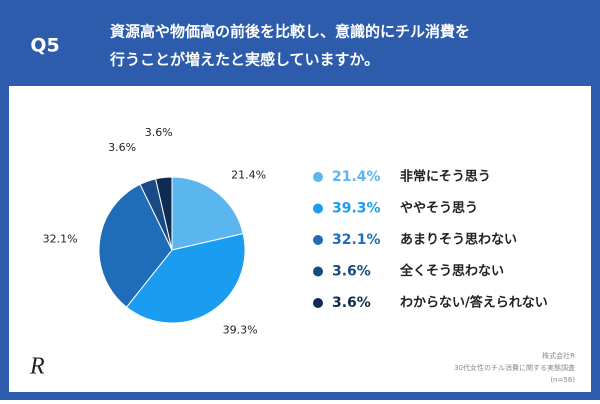  I want to click on legend-label: ややそう思う, so click(439, 208).